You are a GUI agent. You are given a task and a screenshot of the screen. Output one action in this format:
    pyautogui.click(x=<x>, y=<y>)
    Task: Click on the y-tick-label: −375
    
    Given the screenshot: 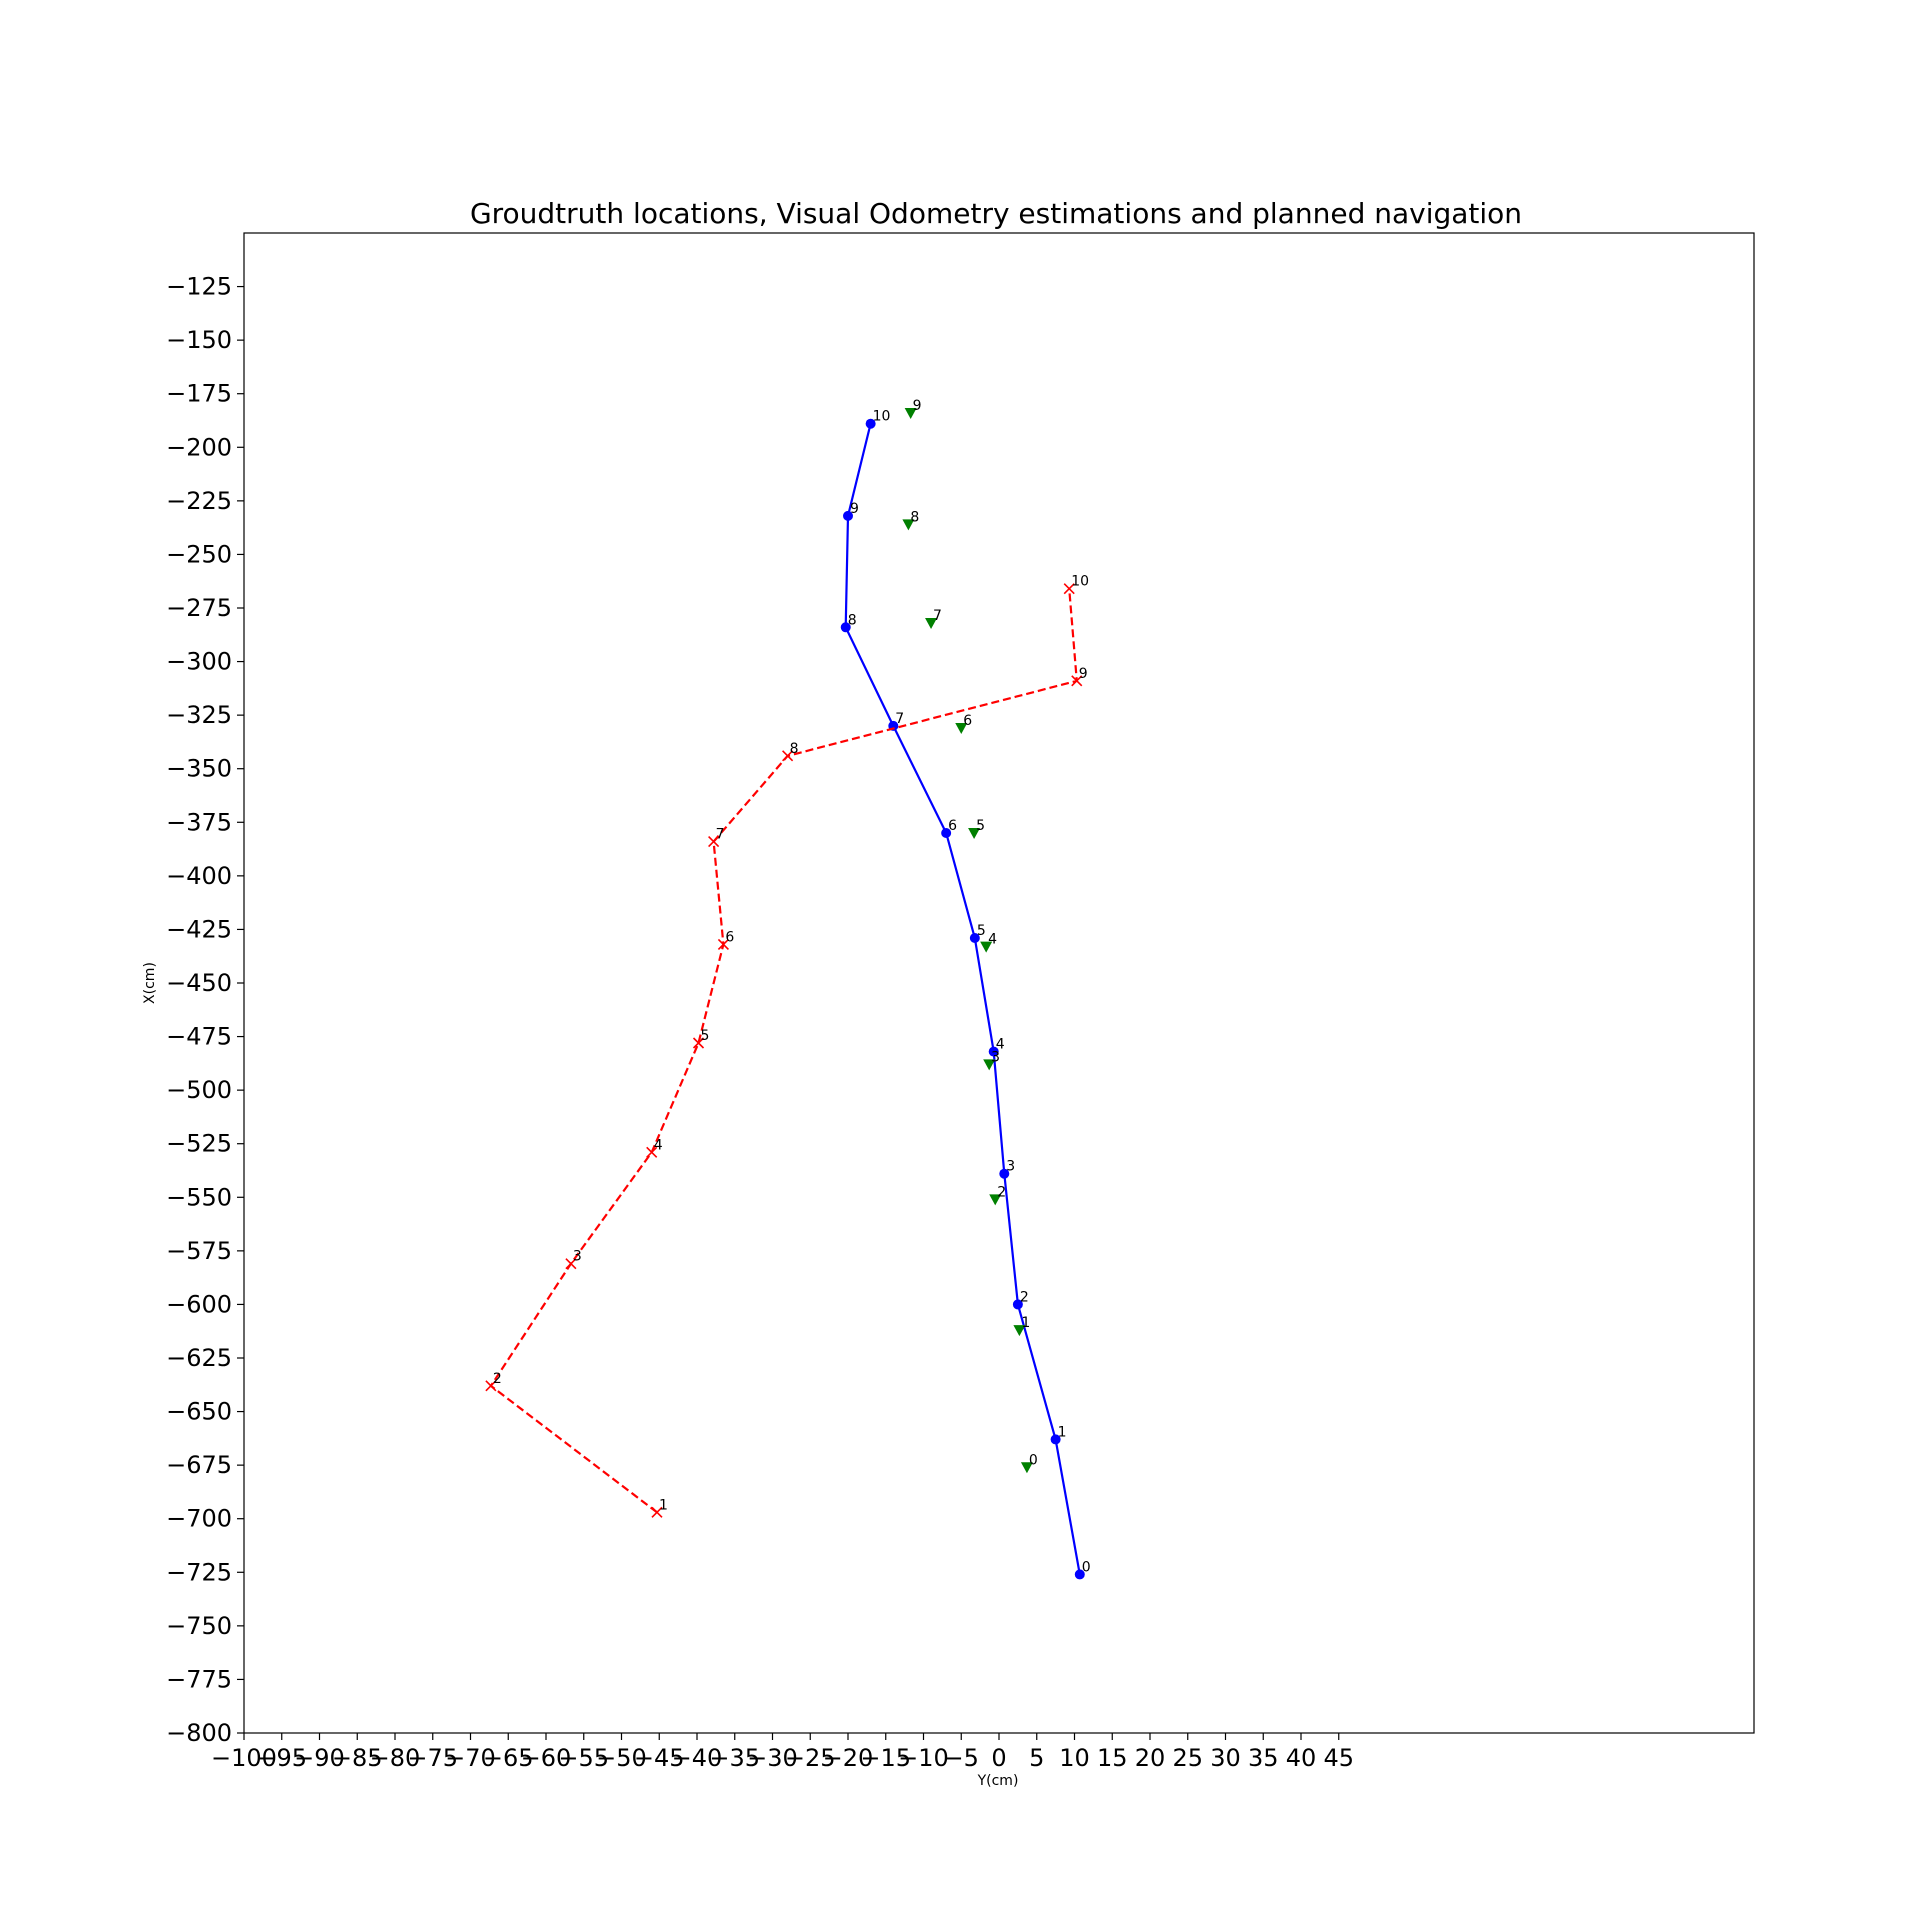 What is the action you would take?
    pyautogui.click(x=199, y=822)
    